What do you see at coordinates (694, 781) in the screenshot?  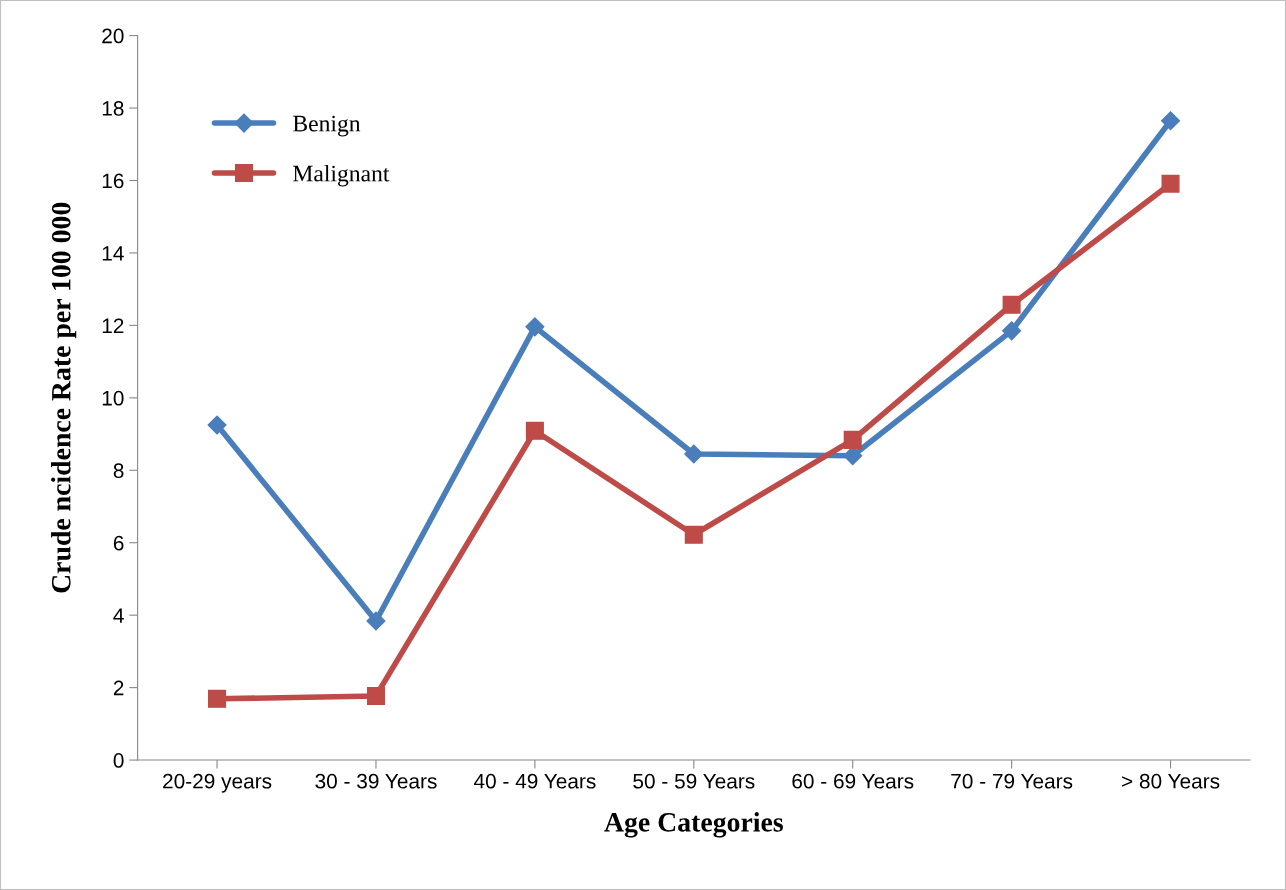 I see `x-tick-label: 50 - 59 Years` at bounding box center [694, 781].